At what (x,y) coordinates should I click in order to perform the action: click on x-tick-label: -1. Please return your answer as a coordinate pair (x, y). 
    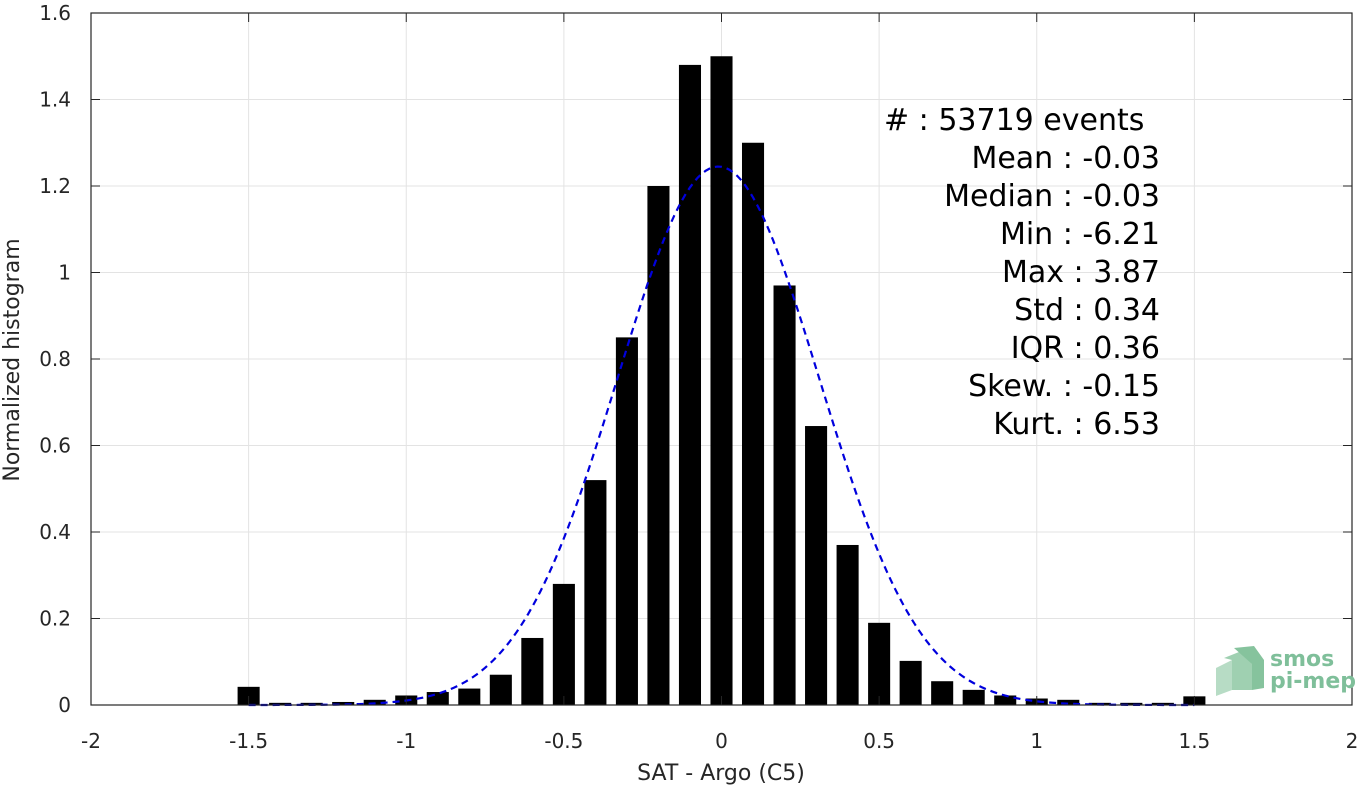
    Looking at the image, I should click on (406, 741).